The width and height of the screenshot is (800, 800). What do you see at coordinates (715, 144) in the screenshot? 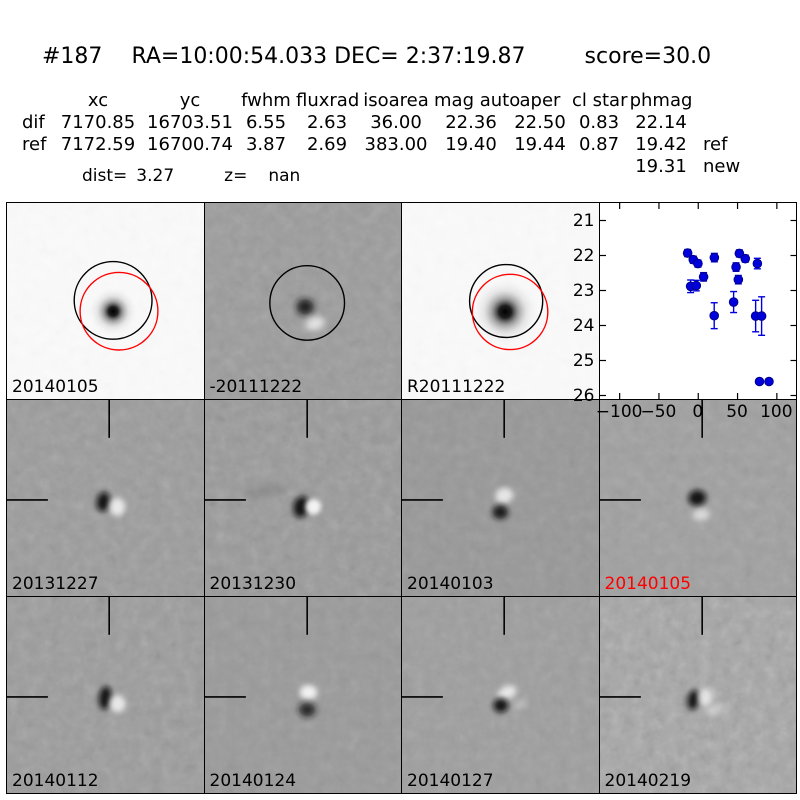
I see `cell-suffix: ref` at bounding box center [715, 144].